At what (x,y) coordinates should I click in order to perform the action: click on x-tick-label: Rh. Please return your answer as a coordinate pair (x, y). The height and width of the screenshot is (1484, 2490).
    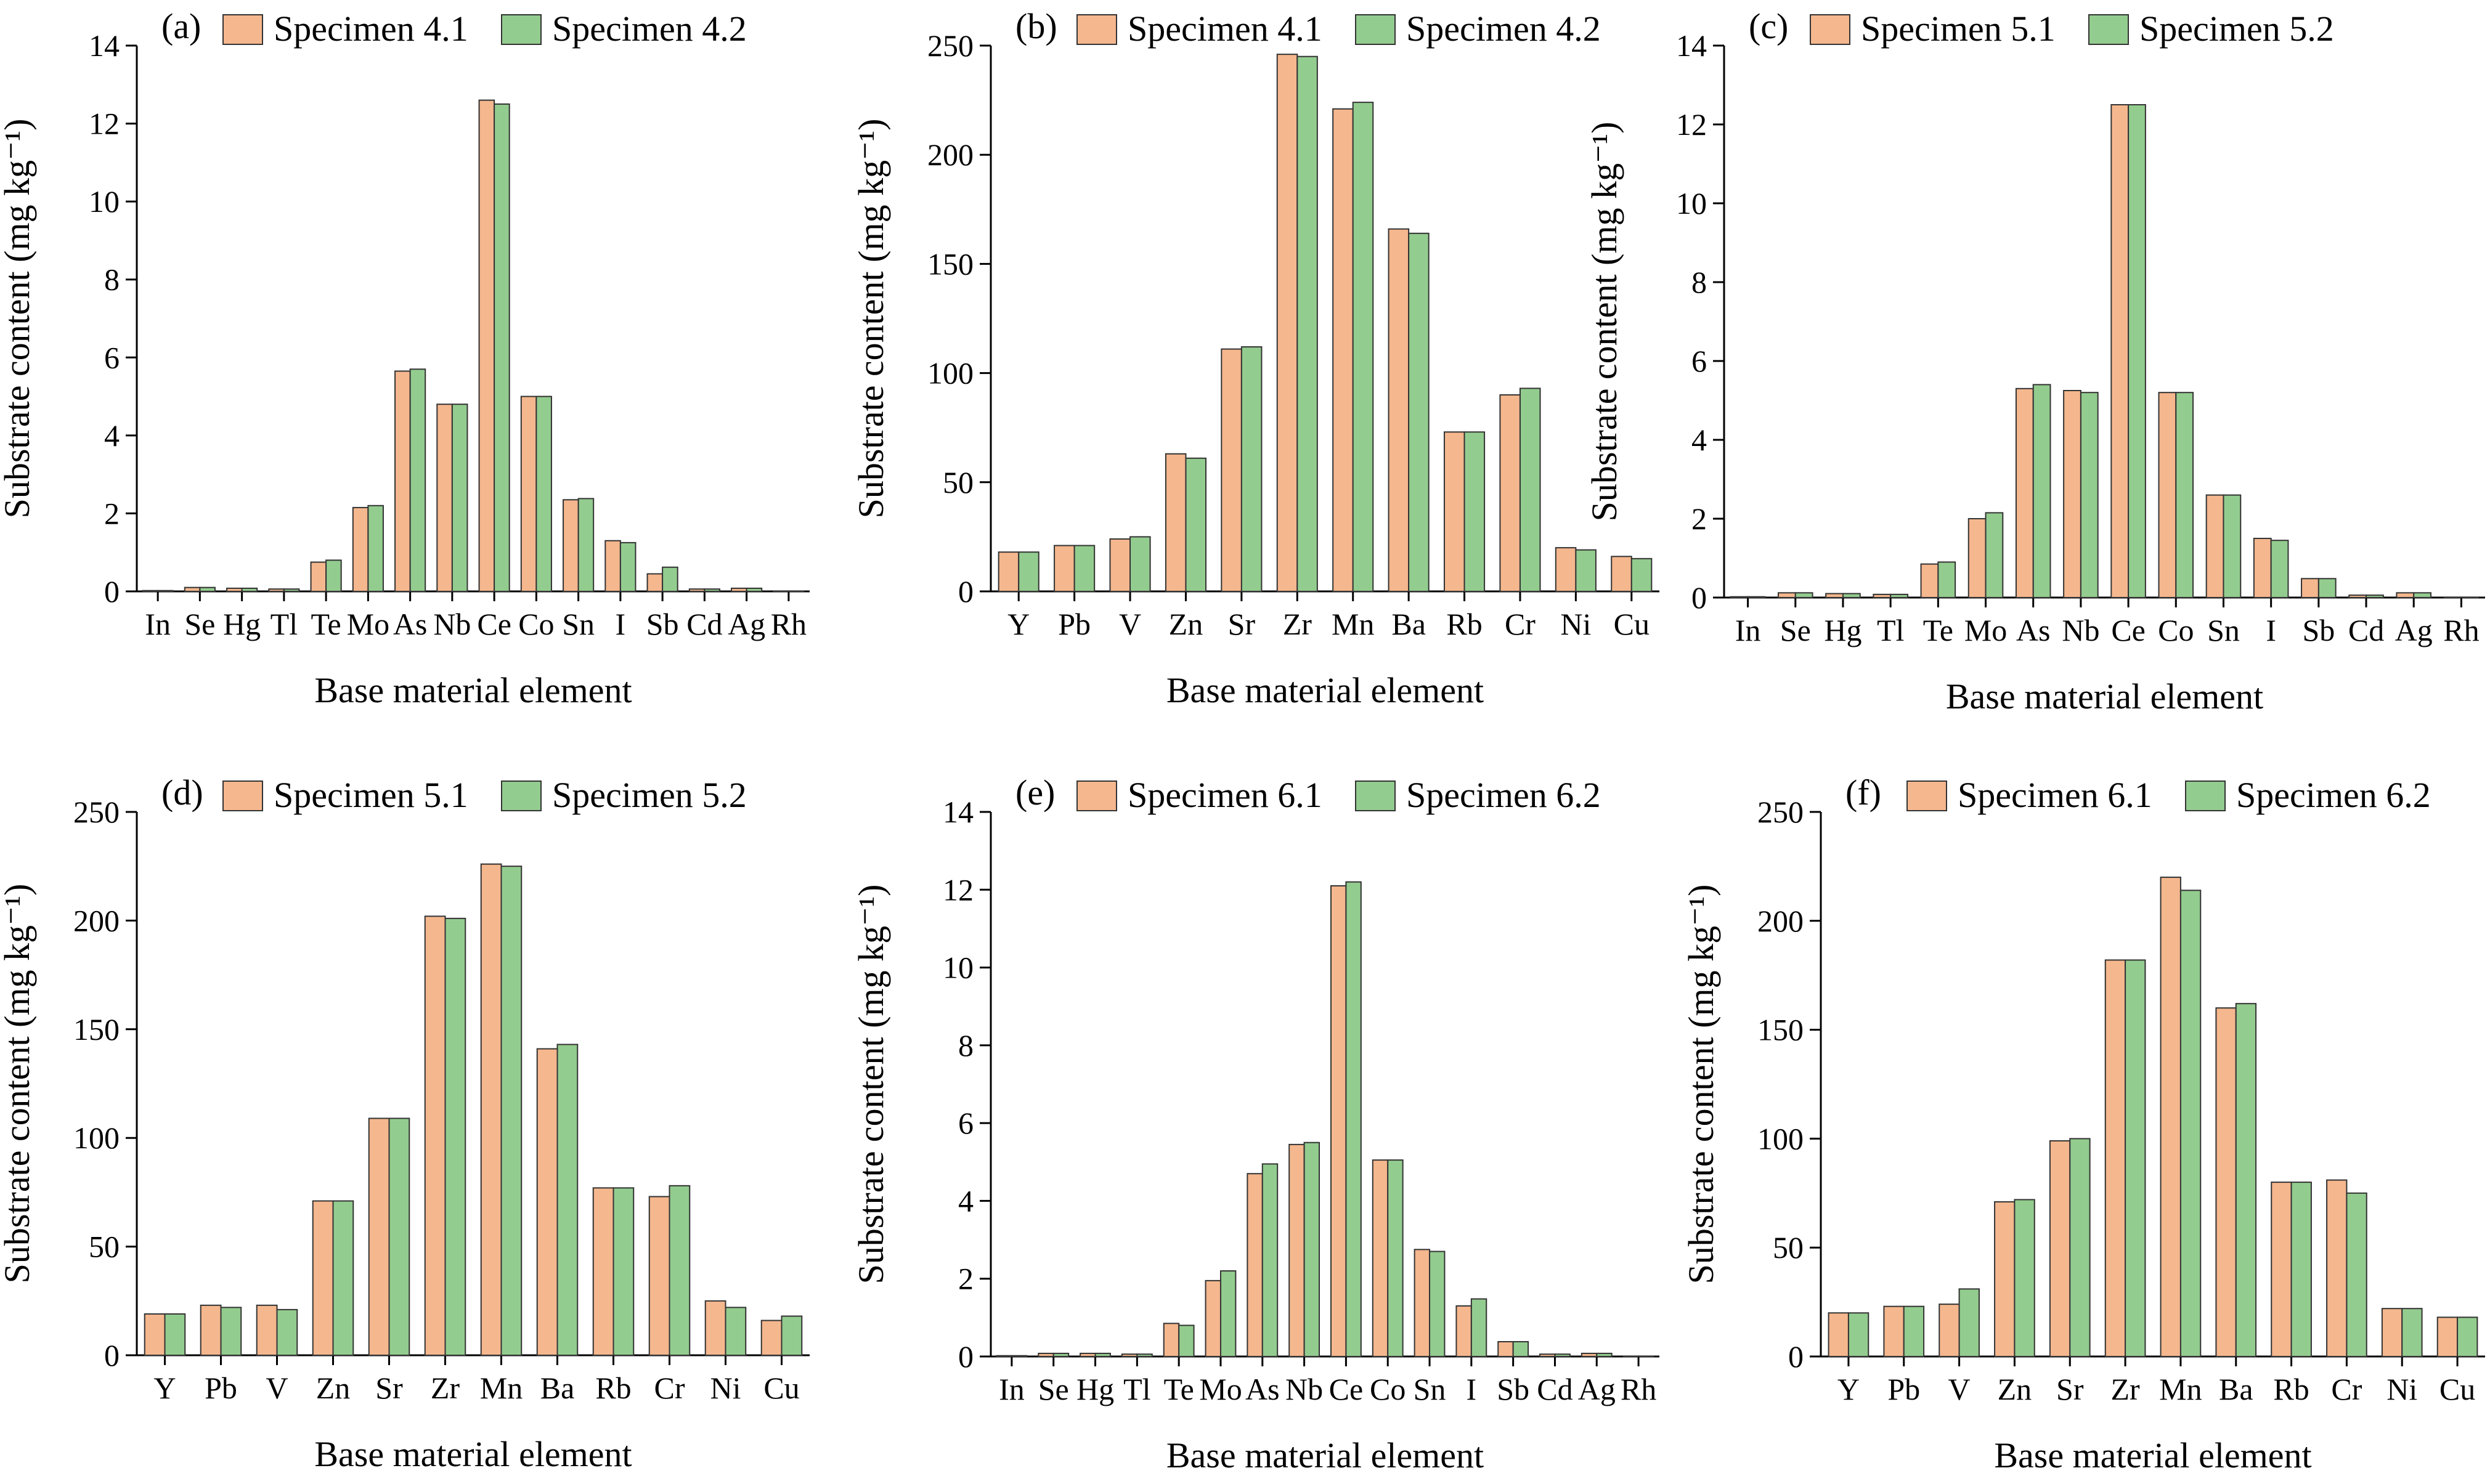
    Looking at the image, I should click on (2461, 630).